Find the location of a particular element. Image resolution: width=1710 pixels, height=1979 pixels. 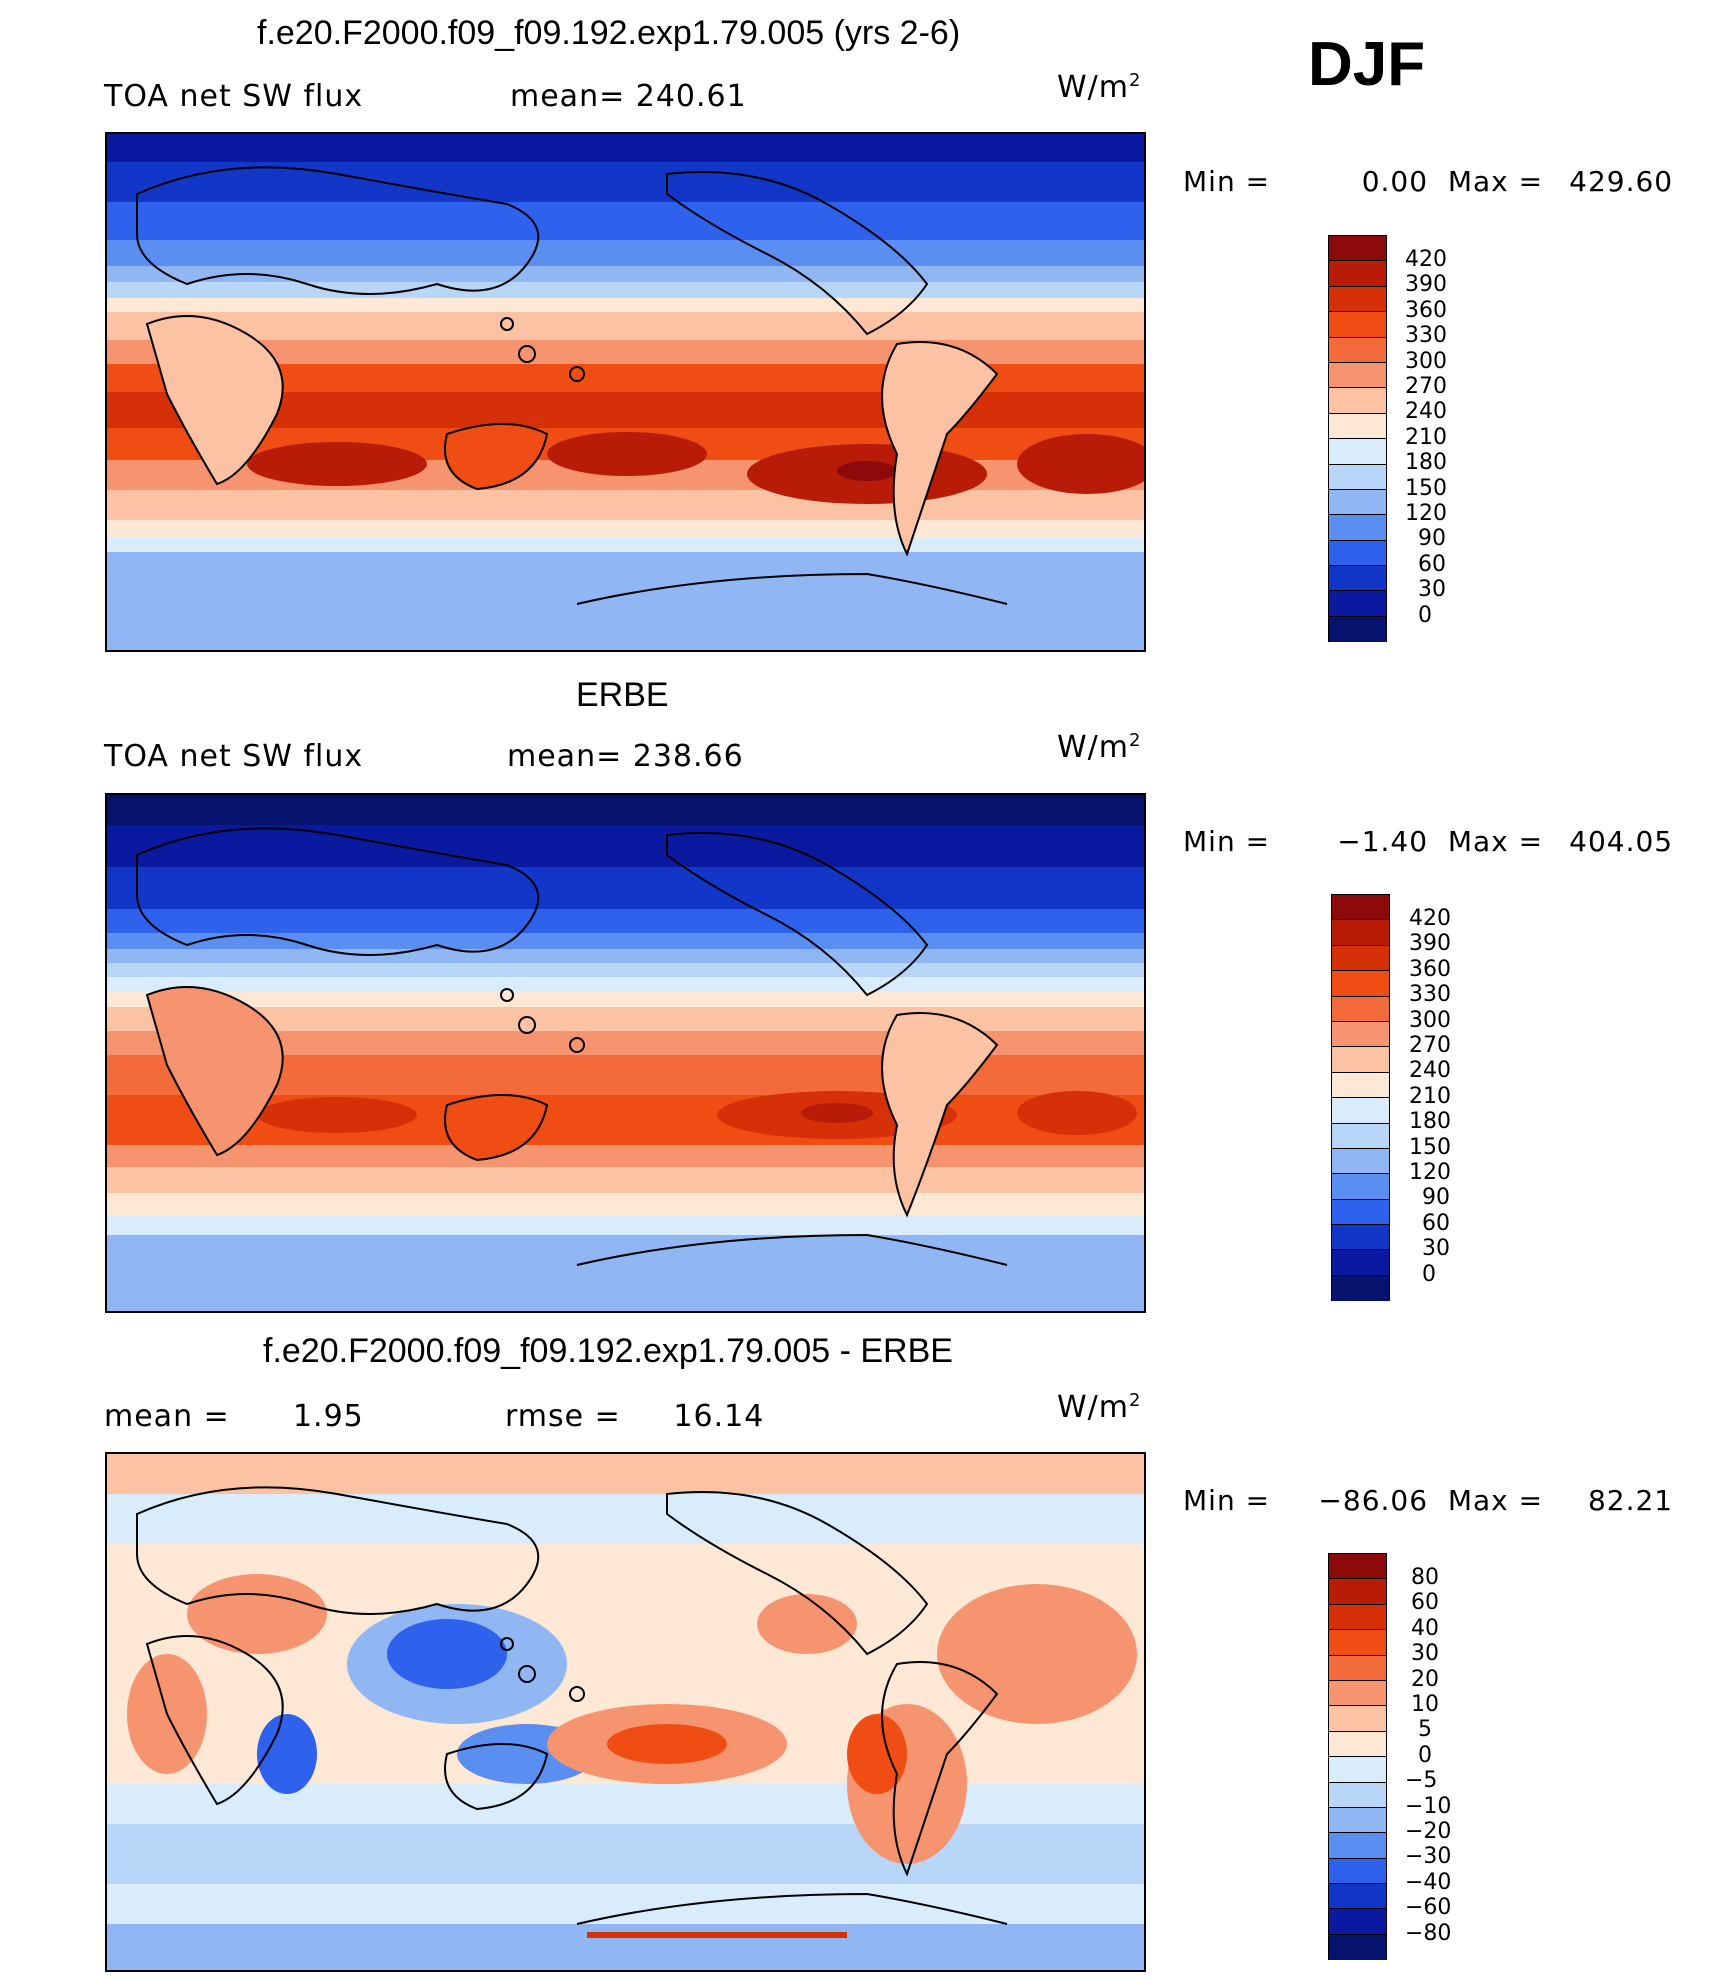

cb1-tick: 30 is located at coordinates (1432, 589).